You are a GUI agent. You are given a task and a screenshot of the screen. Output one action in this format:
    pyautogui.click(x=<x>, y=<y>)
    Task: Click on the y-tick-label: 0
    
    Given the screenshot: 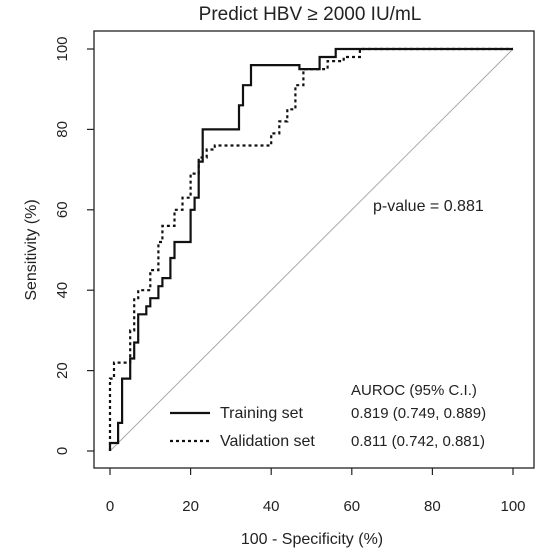 What is the action you would take?
    pyautogui.click(x=62, y=451)
    